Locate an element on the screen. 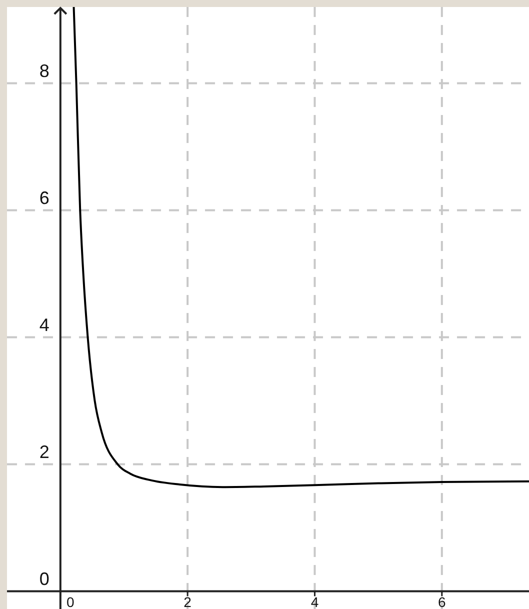 The width and height of the screenshot is (529, 609). y-tick-label: 2 is located at coordinates (44, 452).